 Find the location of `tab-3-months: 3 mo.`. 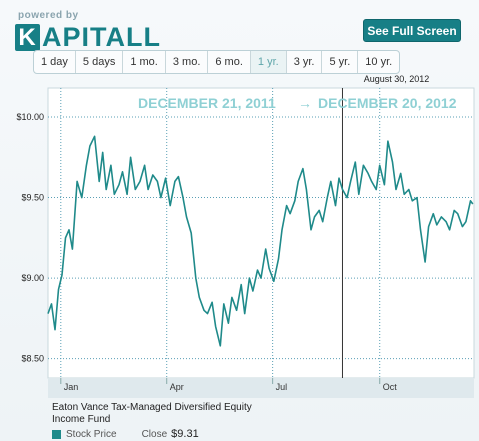

tab-3-months: 3 mo. is located at coordinates (187, 62).